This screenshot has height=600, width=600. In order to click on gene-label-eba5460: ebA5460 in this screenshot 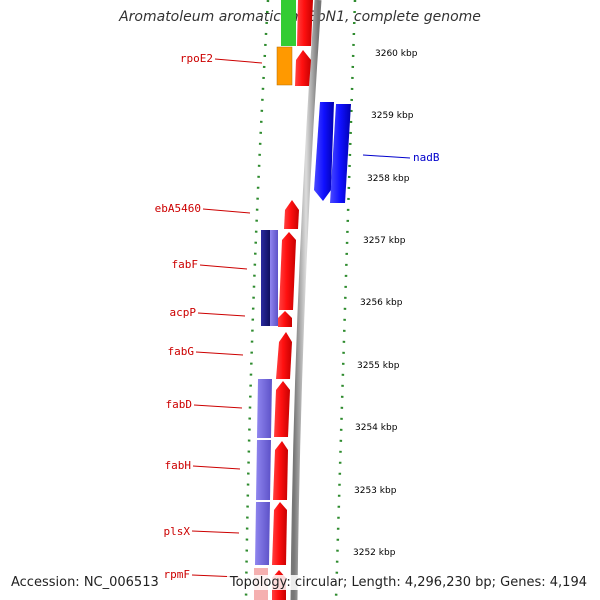, I will do `click(178, 208)`.